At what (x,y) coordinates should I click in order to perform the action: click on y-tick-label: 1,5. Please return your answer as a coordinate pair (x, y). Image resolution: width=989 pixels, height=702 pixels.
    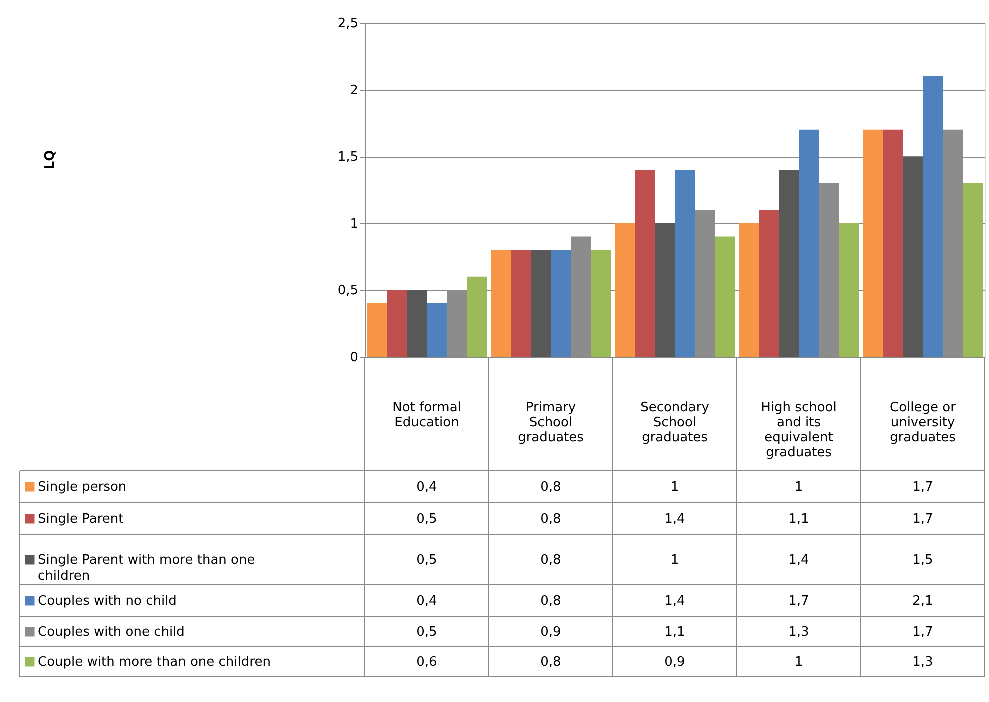
    Looking at the image, I should click on (348, 158).